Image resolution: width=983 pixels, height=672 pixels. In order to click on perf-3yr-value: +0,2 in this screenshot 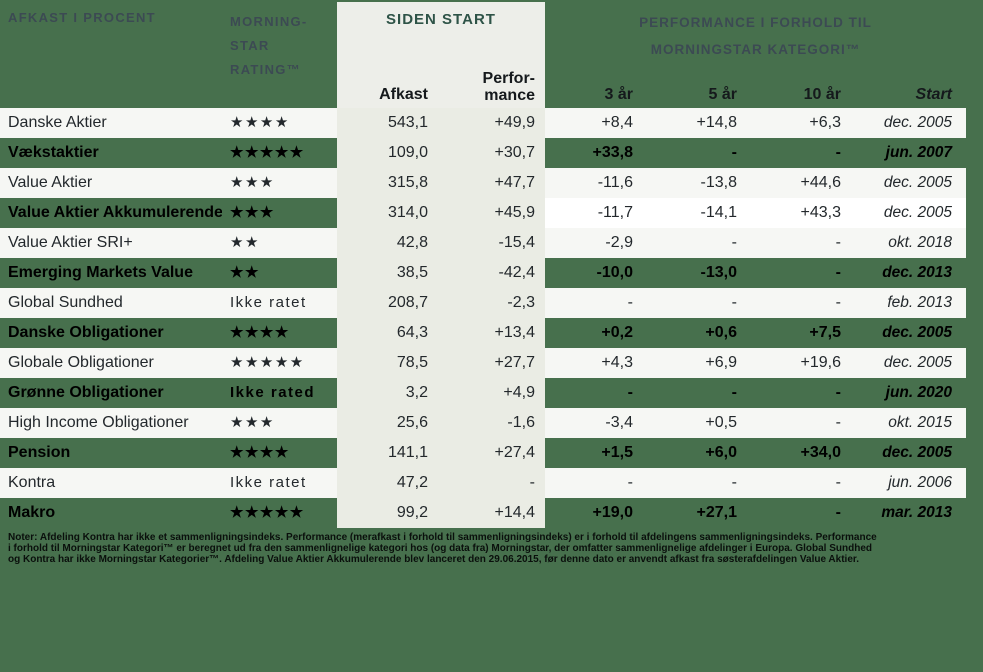, I will do `click(617, 332)`.